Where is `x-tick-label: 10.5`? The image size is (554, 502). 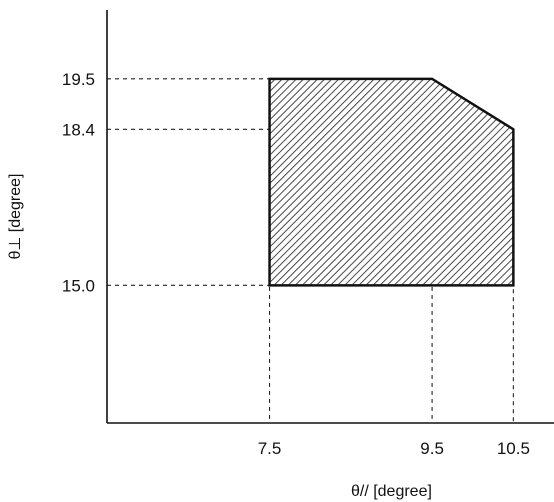
x-tick-label: 10.5 is located at coordinates (513, 448).